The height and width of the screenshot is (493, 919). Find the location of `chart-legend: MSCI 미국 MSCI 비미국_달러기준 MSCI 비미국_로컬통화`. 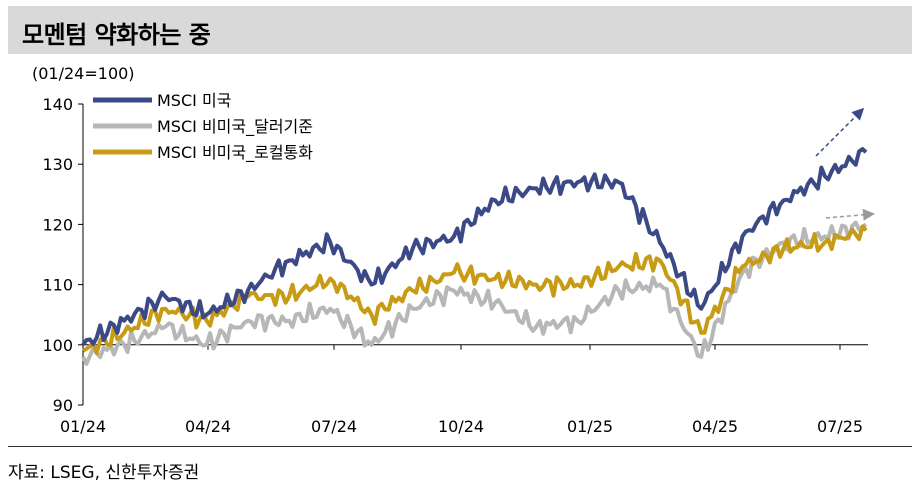

chart-legend: MSCI 미국 MSCI 비미국_달러기준 MSCI 비미국_로컬통화 is located at coordinates (203, 127).